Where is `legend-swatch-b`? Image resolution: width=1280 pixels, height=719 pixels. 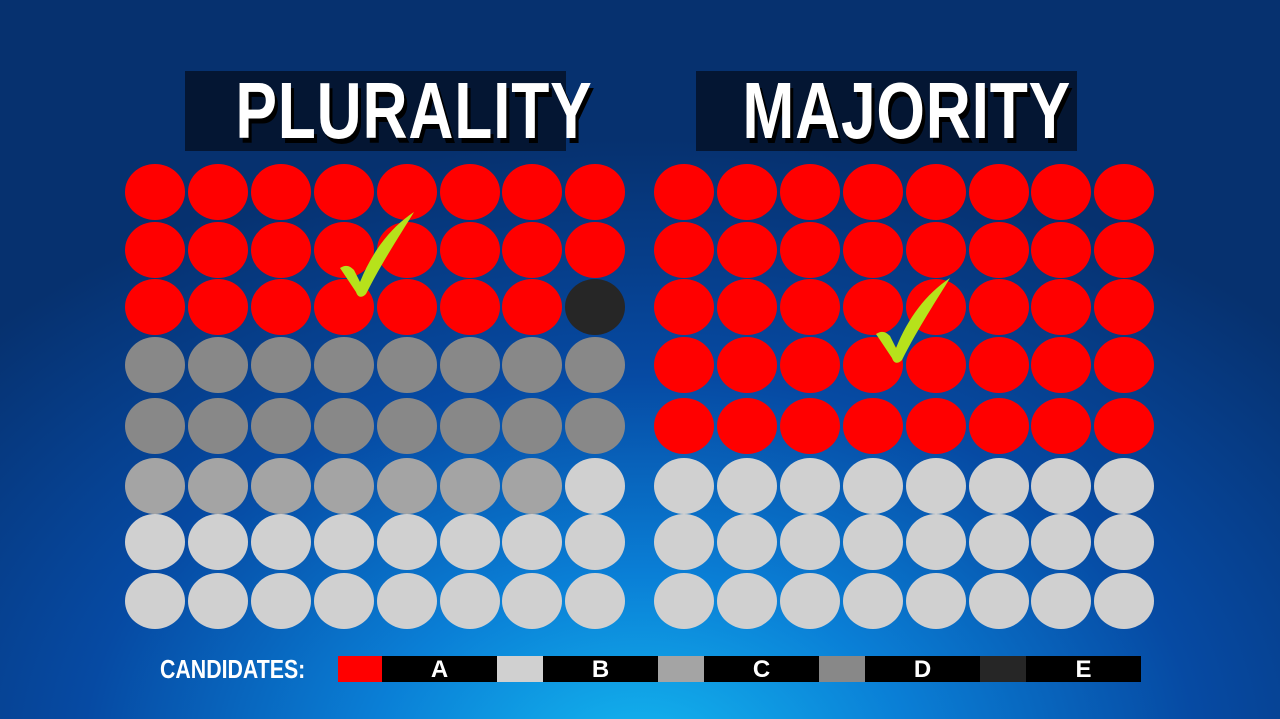
legend-swatch-b is located at coordinates (520, 669).